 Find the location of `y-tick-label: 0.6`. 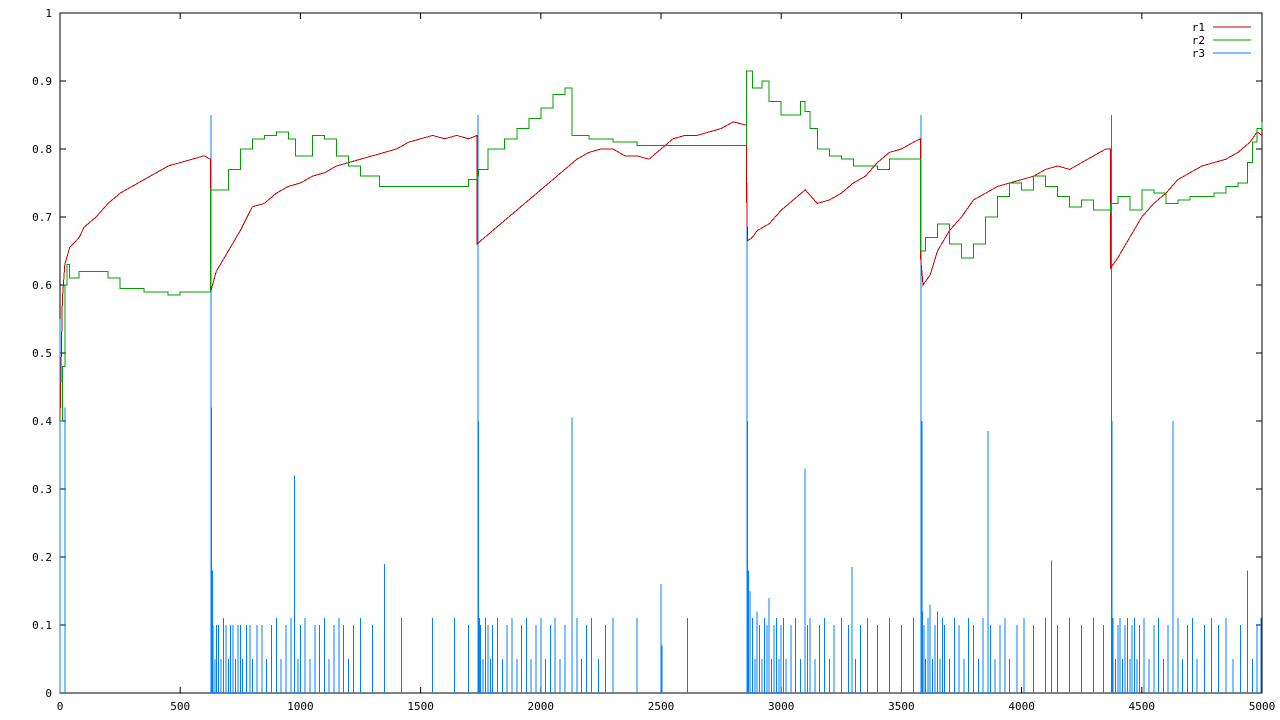

y-tick-label: 0.6 is located at coordinates (42, 285).